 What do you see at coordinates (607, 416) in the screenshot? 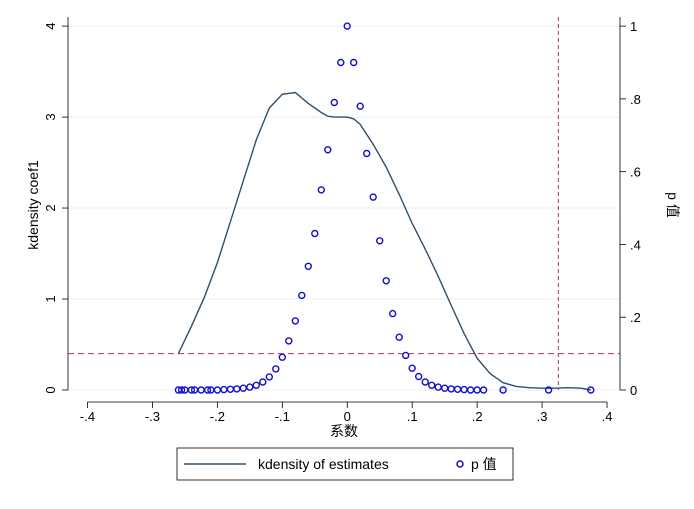
I see `x-tick-label-8: .4` at bounding box center [607, 416].